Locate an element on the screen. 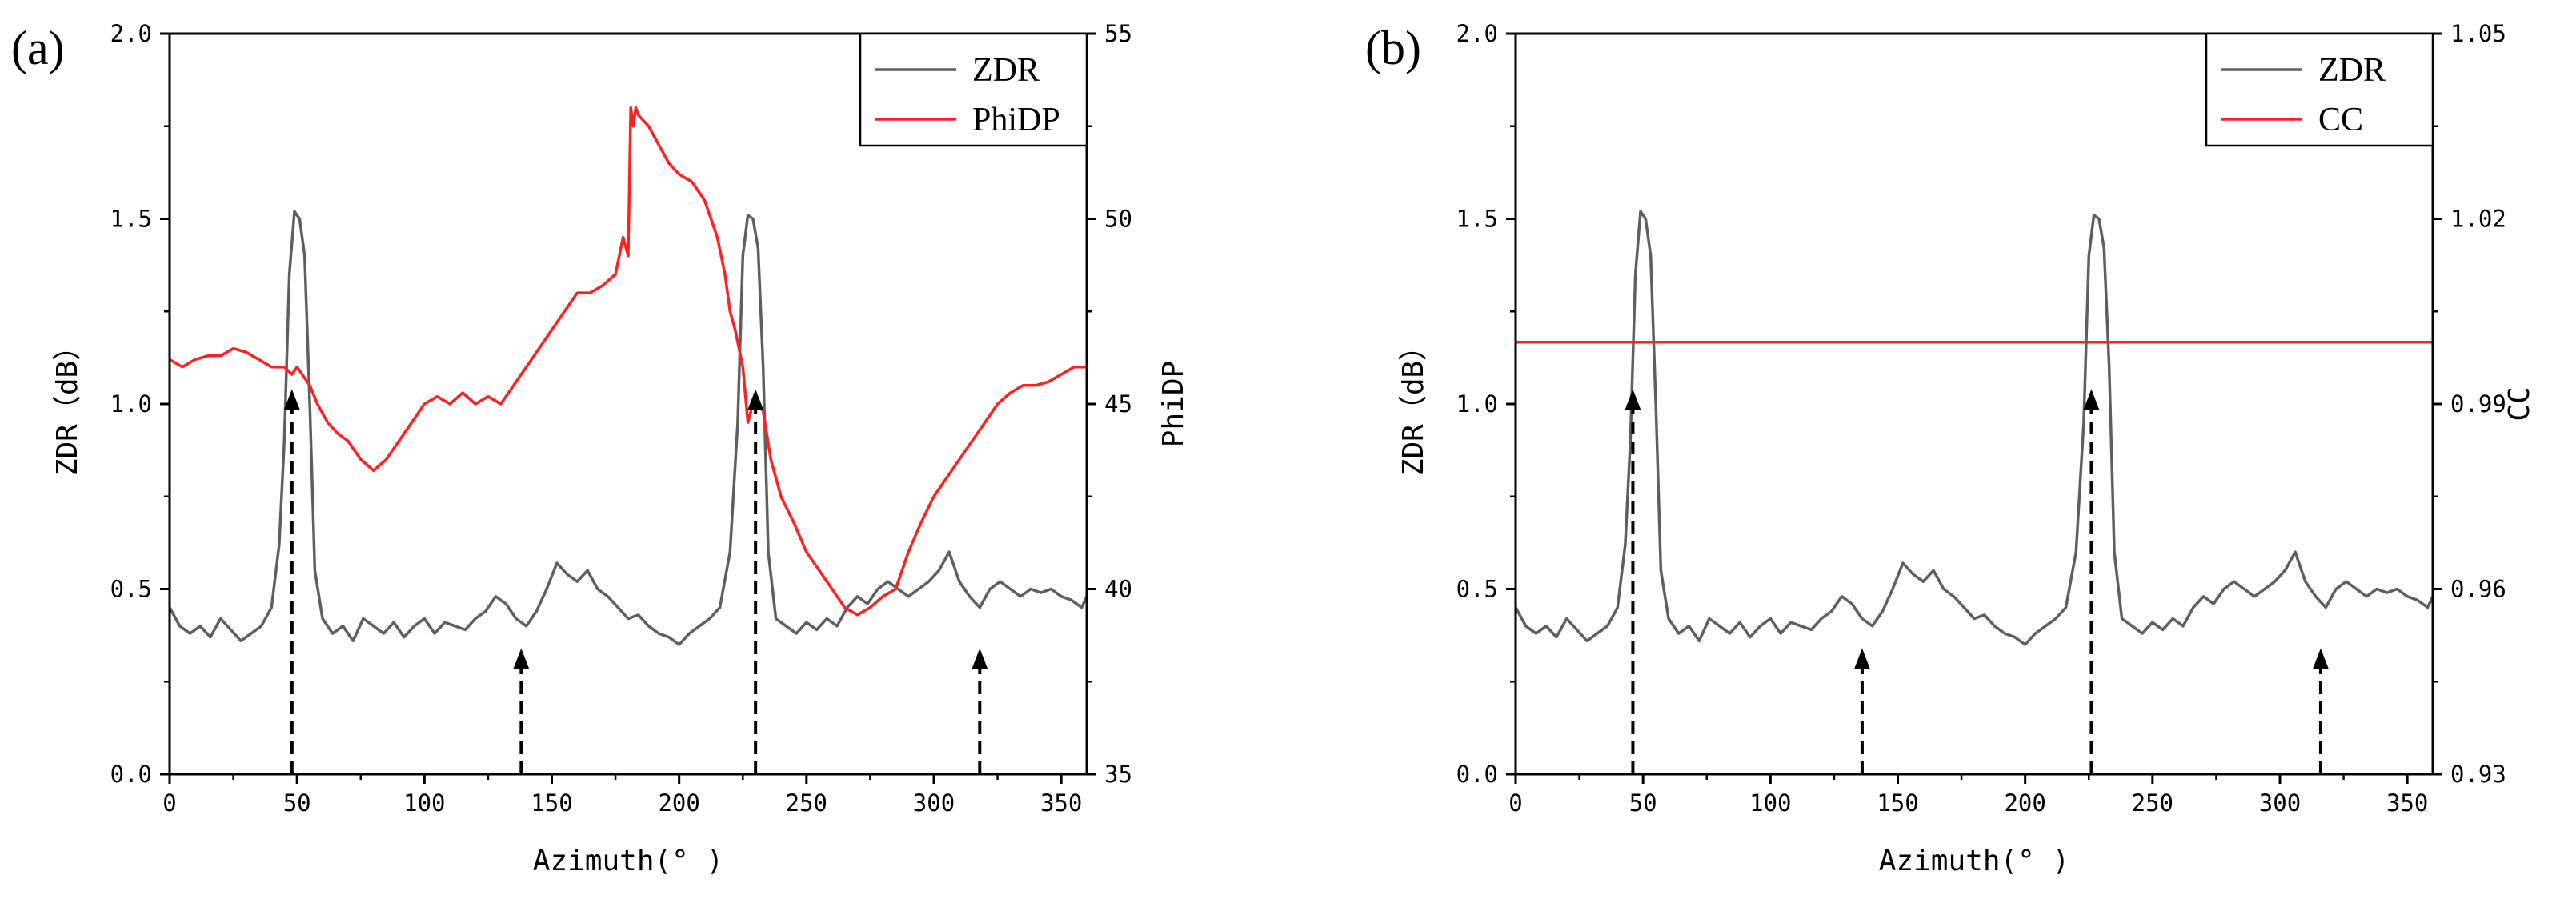 The width and height of the screenshot is (2576, 899). y-right-tick-label: 35 is located at coordinates (1118, 774).